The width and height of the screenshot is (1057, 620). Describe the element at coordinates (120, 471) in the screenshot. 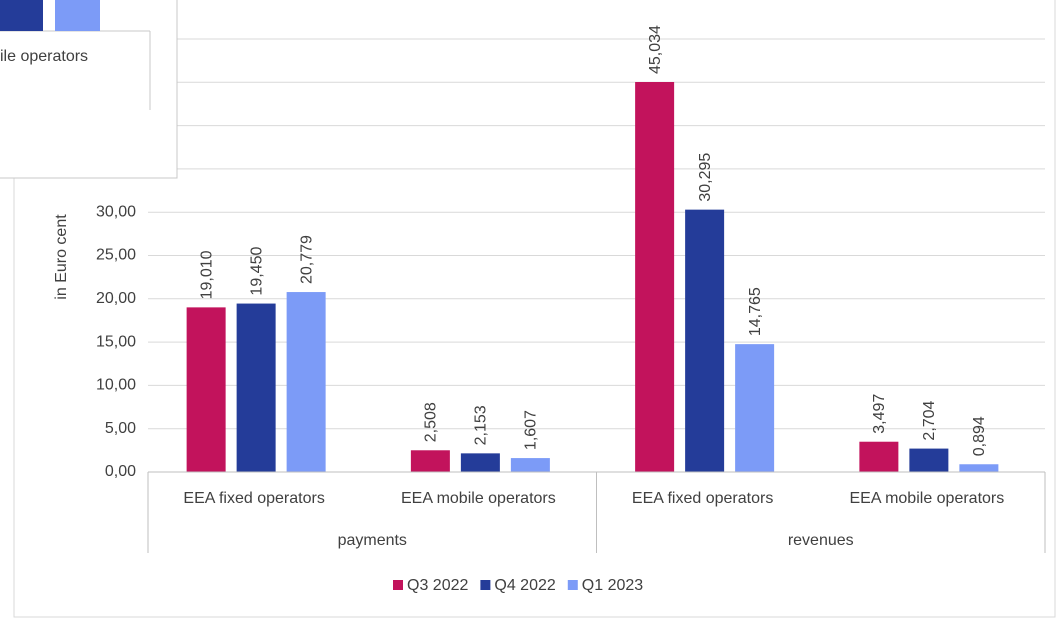

I see `y-tick-label: 0,00` at that location.